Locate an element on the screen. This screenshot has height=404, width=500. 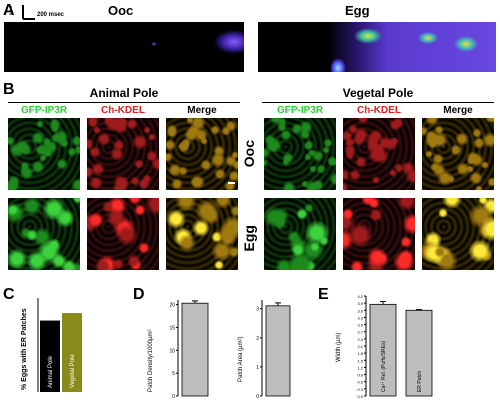
chart-d1-tick-label-1: 5 is located at coordinates (173, 374).